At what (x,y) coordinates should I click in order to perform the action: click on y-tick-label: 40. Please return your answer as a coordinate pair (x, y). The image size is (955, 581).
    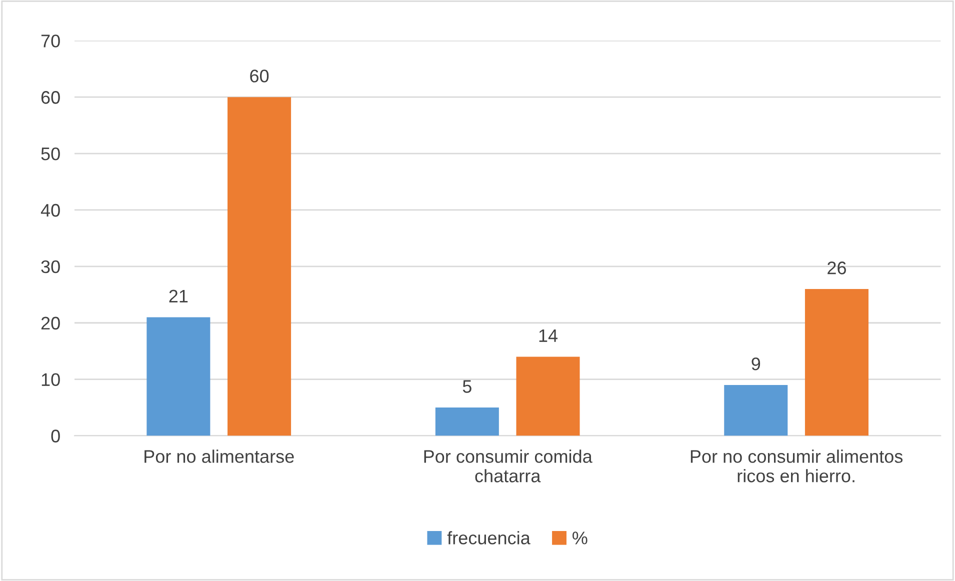
    Looking at the image, I should click on (50, 210).